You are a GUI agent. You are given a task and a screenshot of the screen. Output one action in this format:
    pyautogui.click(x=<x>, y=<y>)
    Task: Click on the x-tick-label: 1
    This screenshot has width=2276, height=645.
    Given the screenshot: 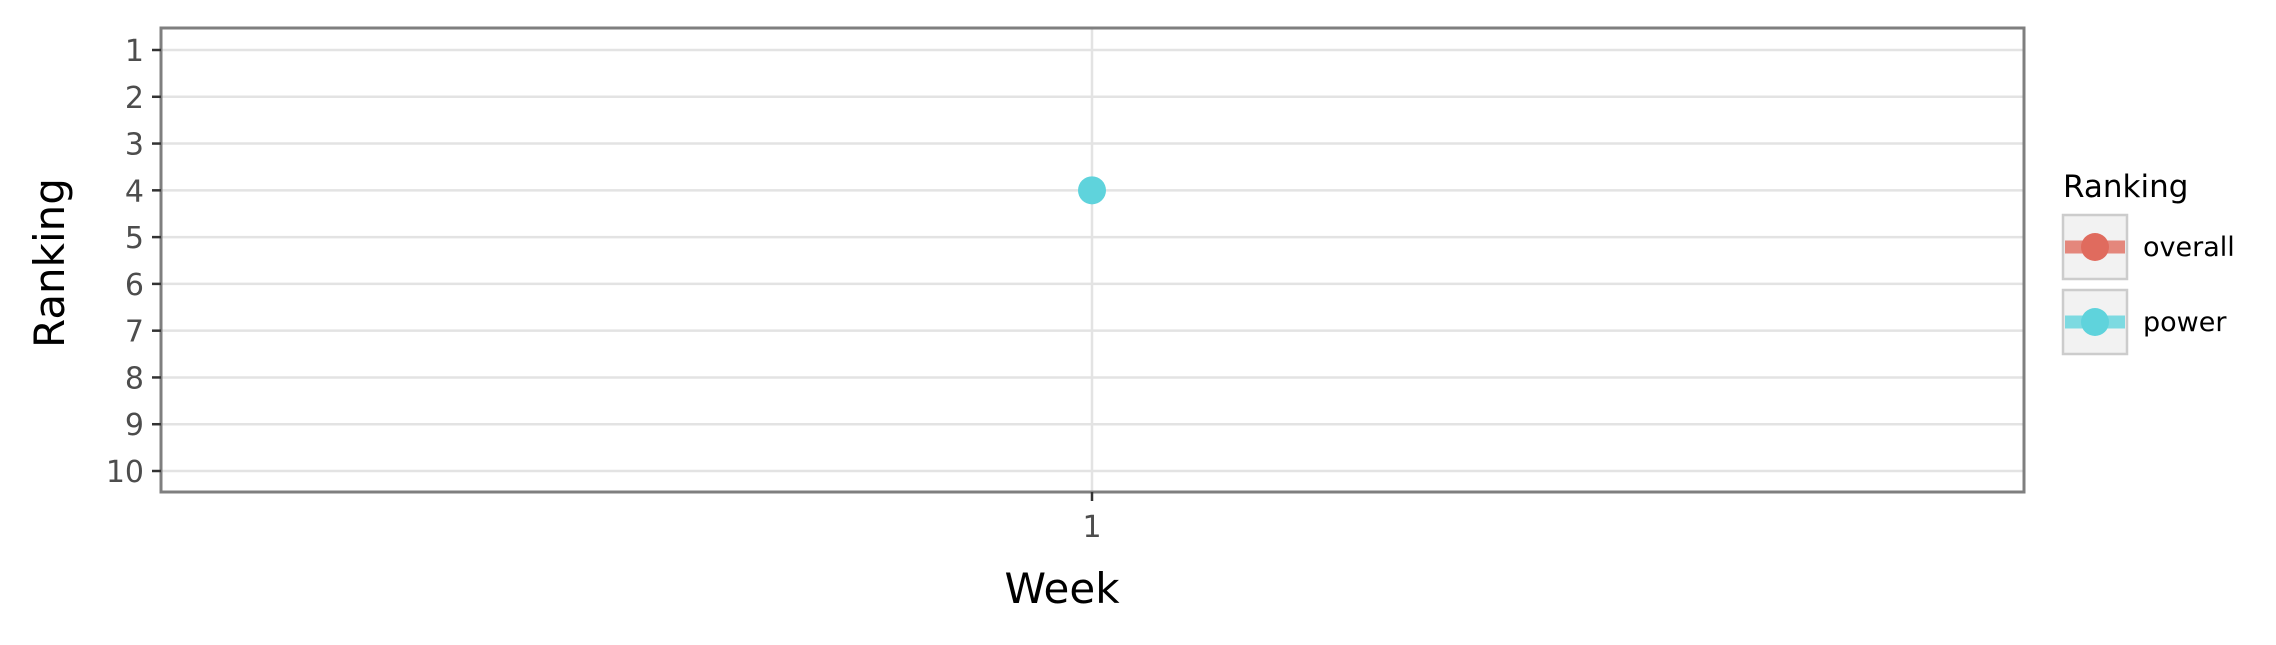 What is the action you would take?
    pyautogui.click(x=1091, y=527)
    